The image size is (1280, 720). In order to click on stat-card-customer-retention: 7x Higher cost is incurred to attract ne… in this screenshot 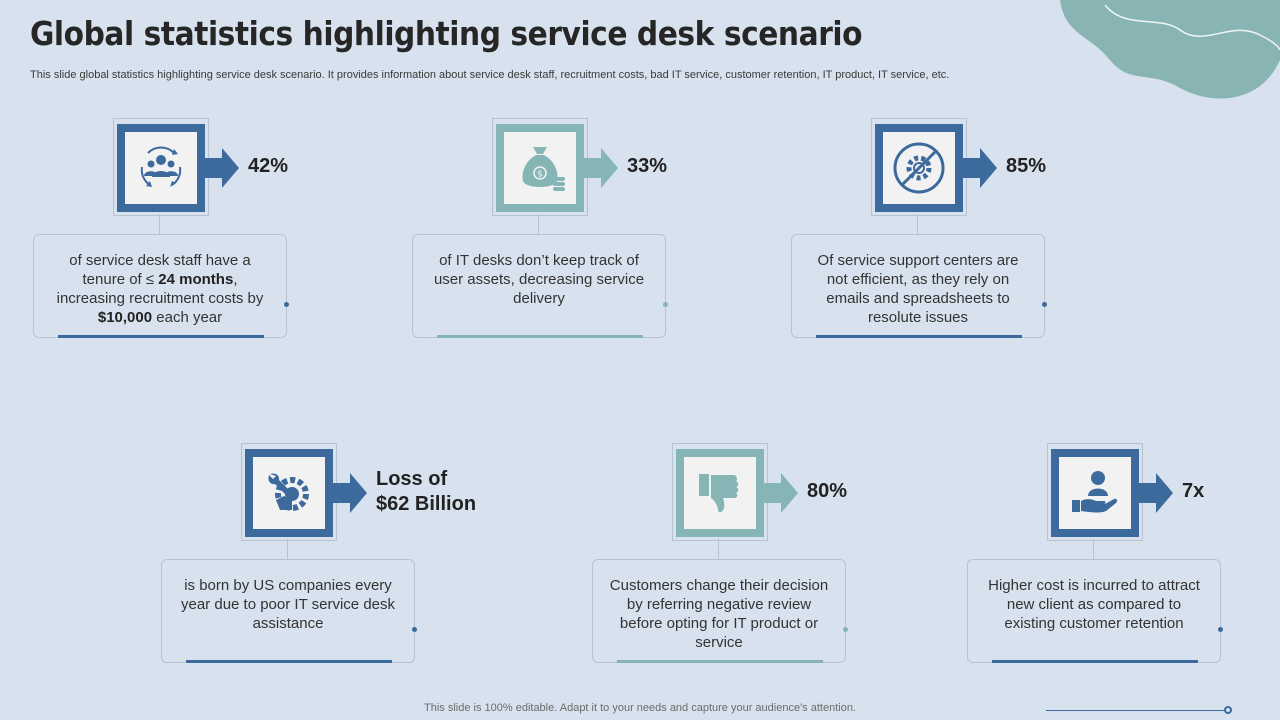, I will do `click(1095, 554)`.